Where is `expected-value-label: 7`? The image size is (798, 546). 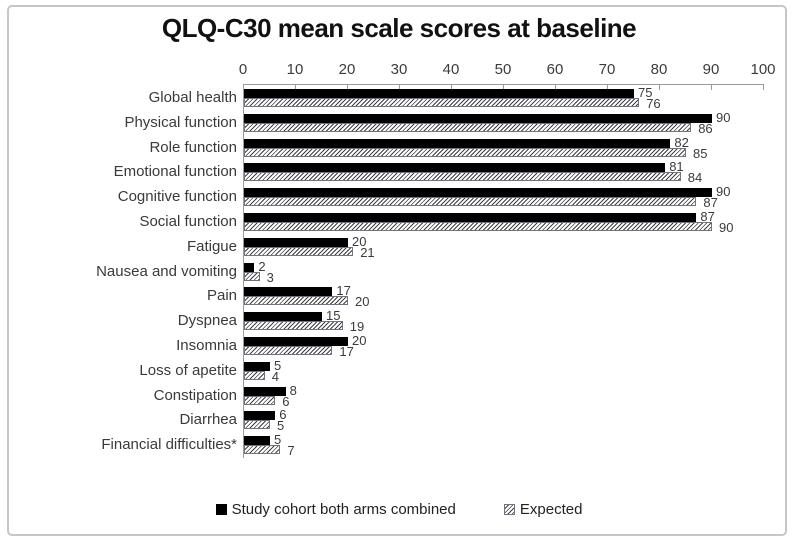 expected-value-label: 7 is located at coordinates (291, 451).